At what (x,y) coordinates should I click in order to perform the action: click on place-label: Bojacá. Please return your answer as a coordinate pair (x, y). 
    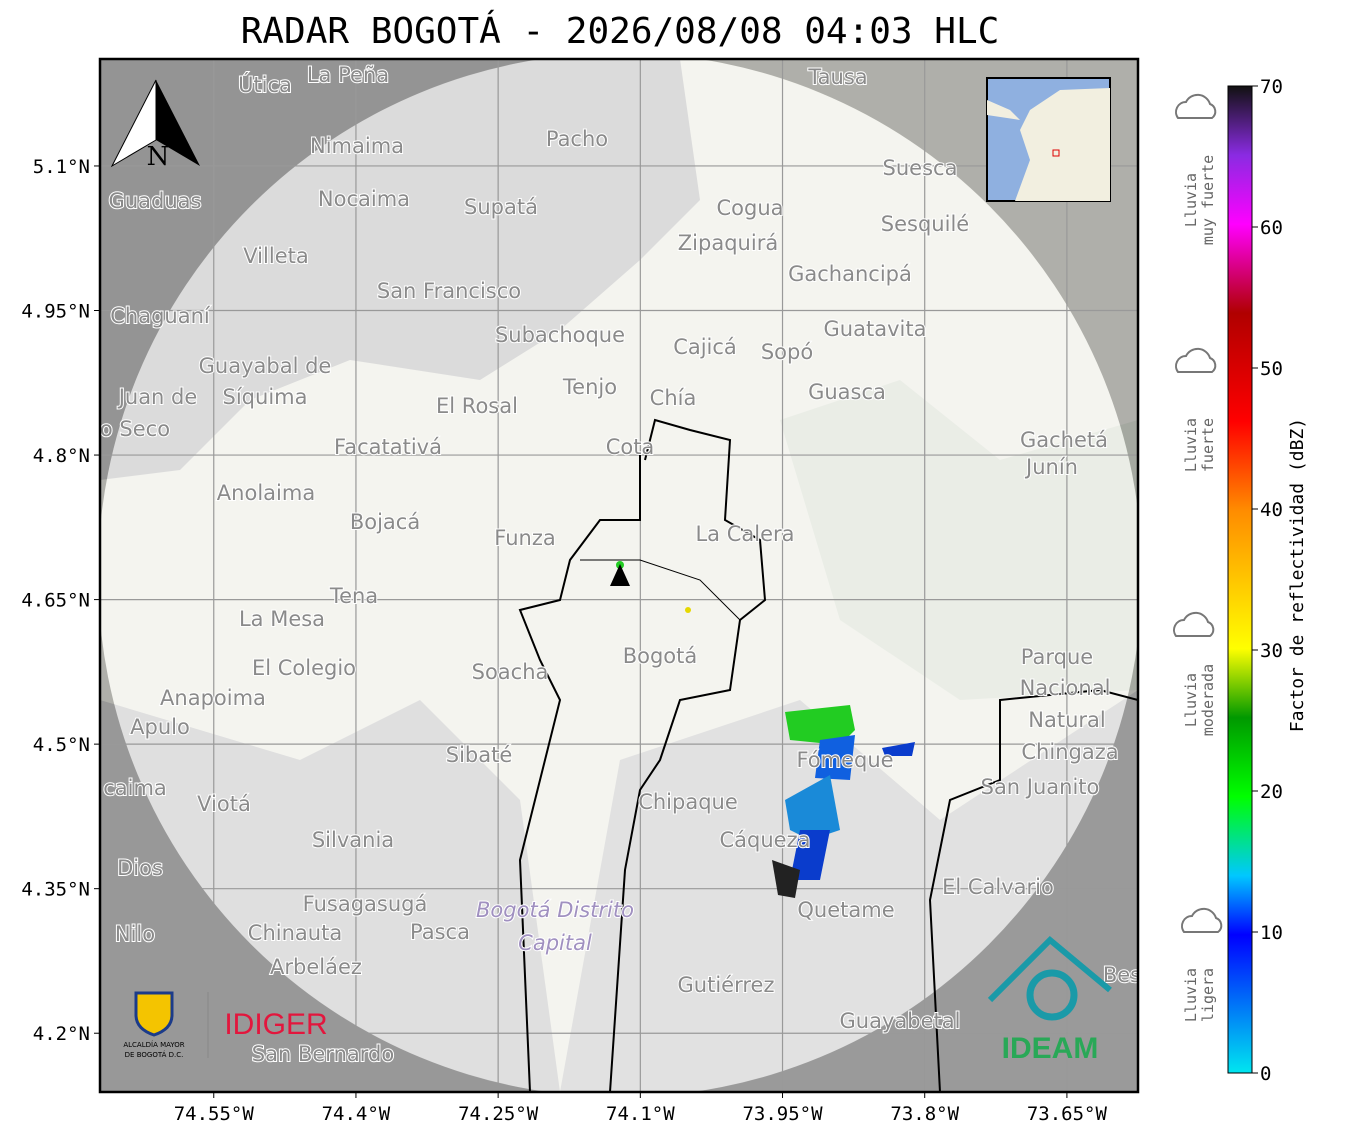
    Looking at the image, I should click on (385, 522).